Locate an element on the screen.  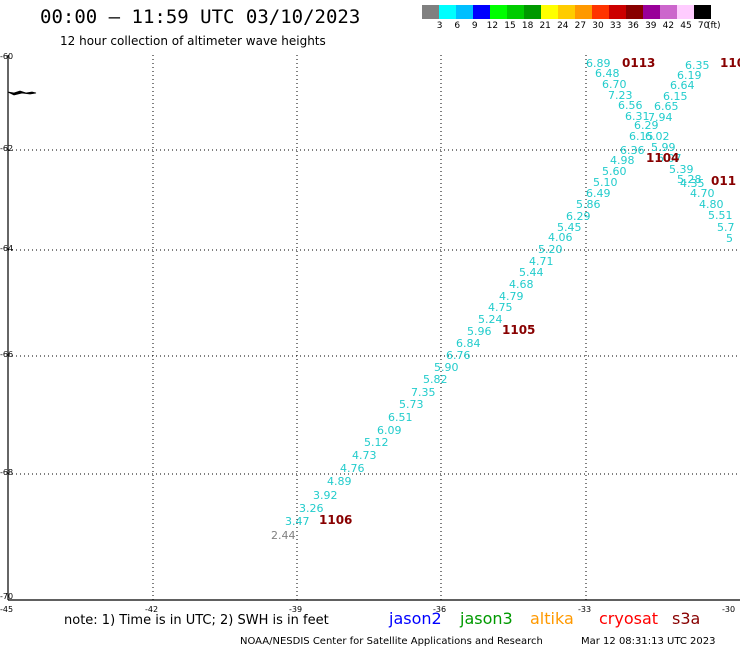
wave-height-label: 6.51 is located at coordinates (400, 417).